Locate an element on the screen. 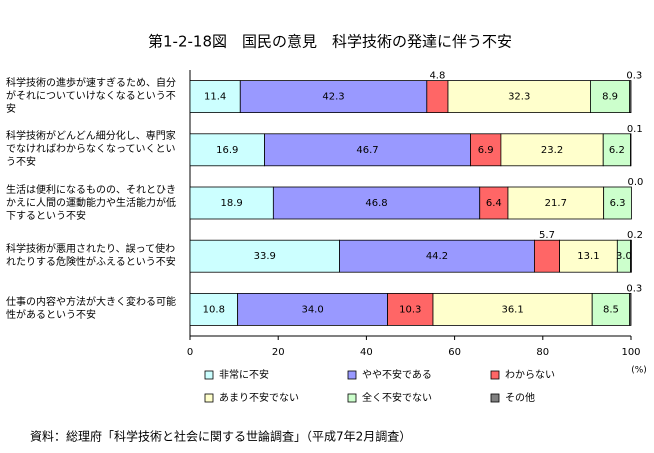 The height and width of the screenshot is (453, 654). value-label: 0.2 is located at coordinates (635, 235).